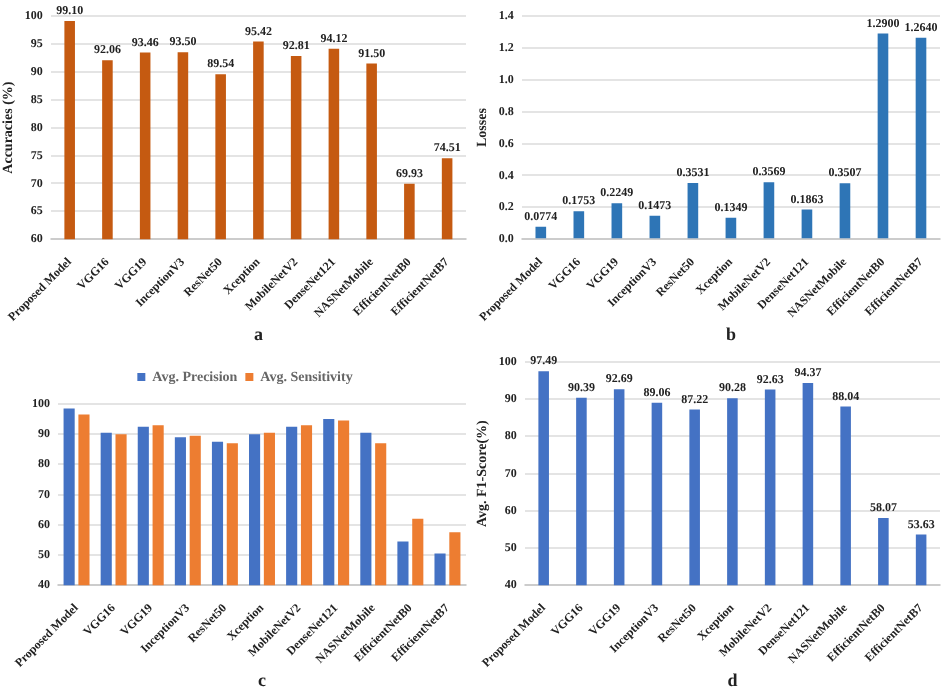 The width and height of the screenshot is (948, 692). Describe the element at coordinates (262, 679) in the screenshot. I see `x-axis-title: c` at that location.